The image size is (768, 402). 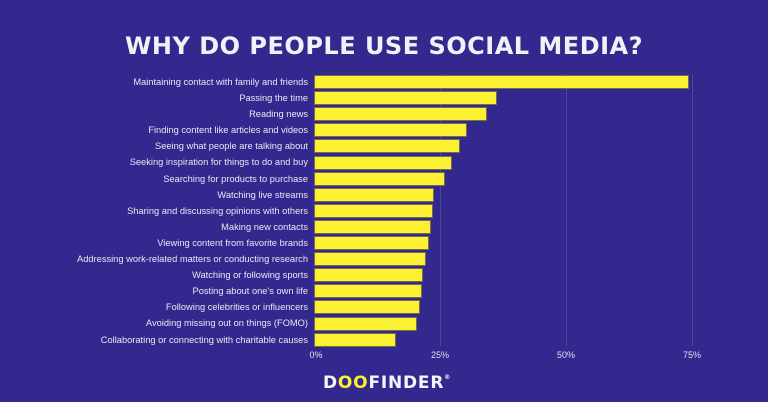 I want to click on logo-prefix: D, so click(x=330, y=383).